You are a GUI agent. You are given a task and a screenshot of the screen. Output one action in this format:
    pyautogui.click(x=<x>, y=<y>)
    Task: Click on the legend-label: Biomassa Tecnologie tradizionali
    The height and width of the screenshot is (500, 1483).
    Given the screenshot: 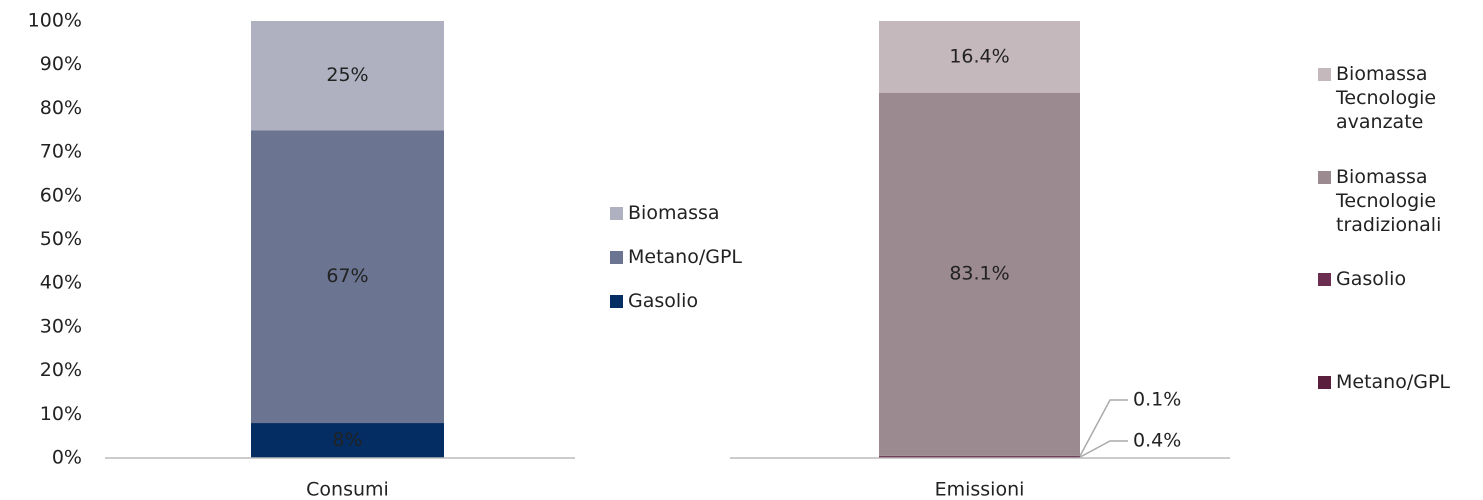 What is the action you would take?
    pyautogui.click(x=1389, y=201)
    